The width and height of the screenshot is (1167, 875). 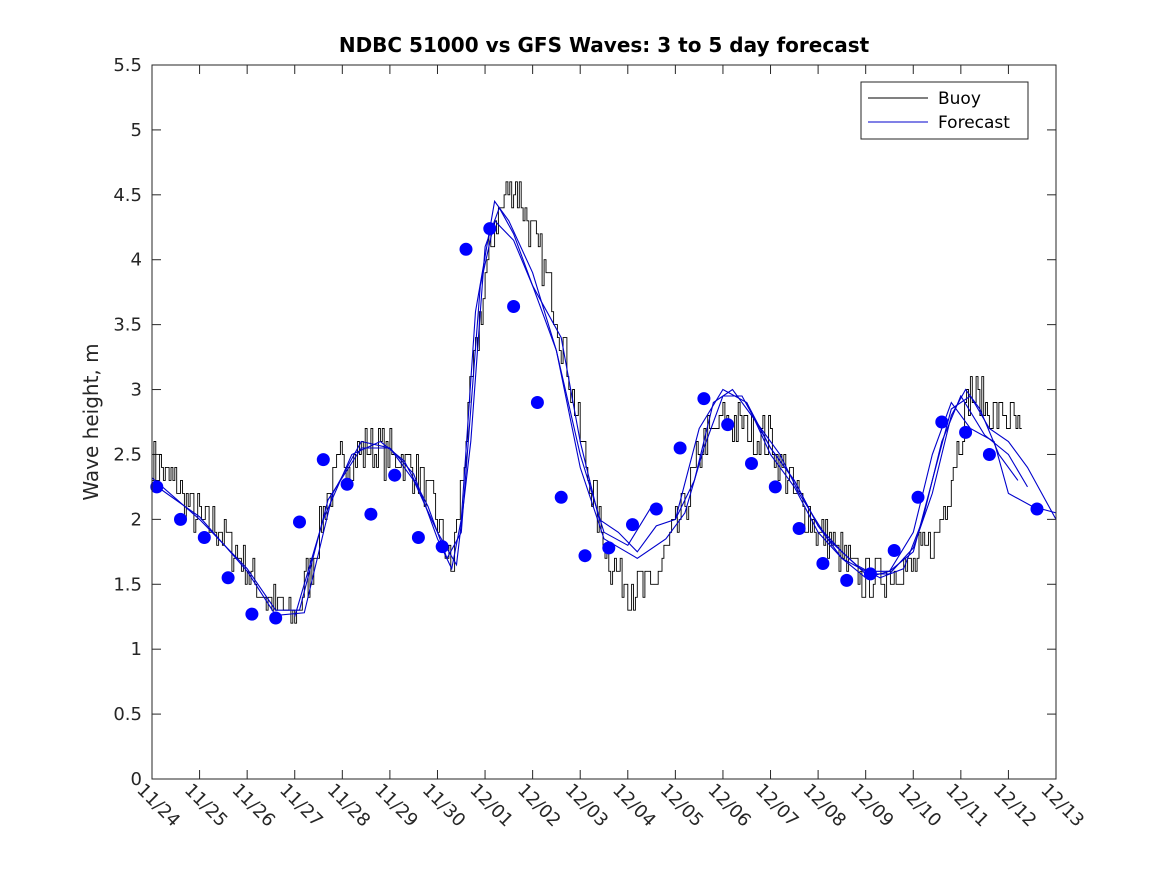 What do you see at coordinates (959, 99) in the screenshot?
I see `legend-buoy-label: Buoy` at bounding box center [959, 99].